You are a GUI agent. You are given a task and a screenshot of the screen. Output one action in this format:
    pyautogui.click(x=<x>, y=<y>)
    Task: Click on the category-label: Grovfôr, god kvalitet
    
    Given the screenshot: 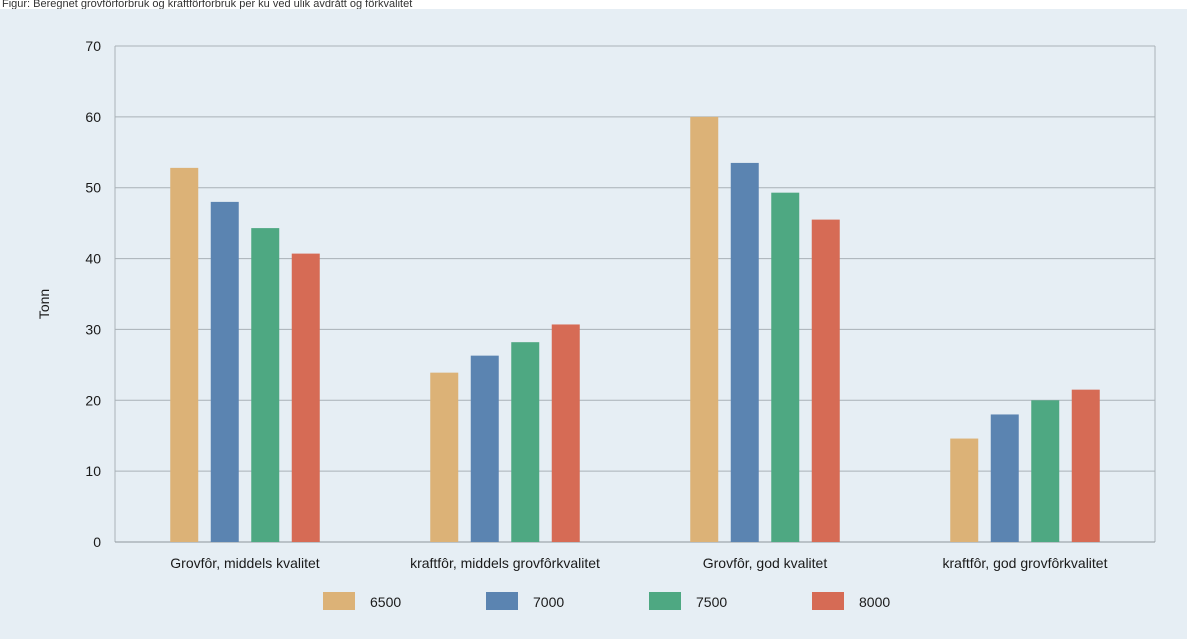 What is the action you would take?
    pyautogui.click(x=765, y=563)
    